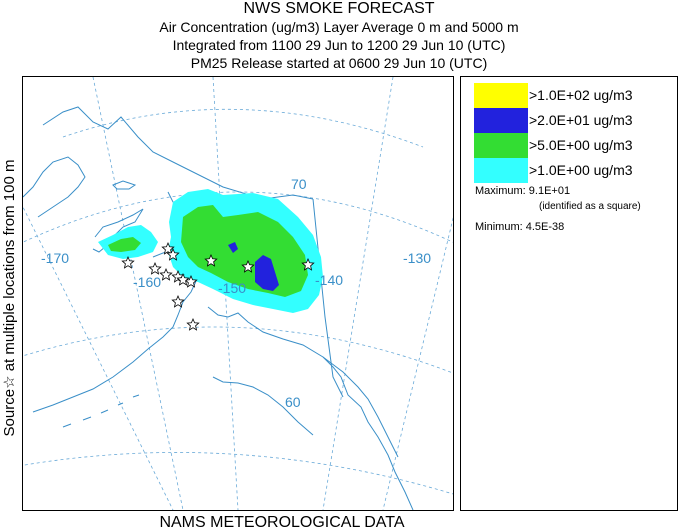 Image resolution: width=678 pixels, height=532 pixels. I want to click on plume-level-3-b, so click(233, 247).